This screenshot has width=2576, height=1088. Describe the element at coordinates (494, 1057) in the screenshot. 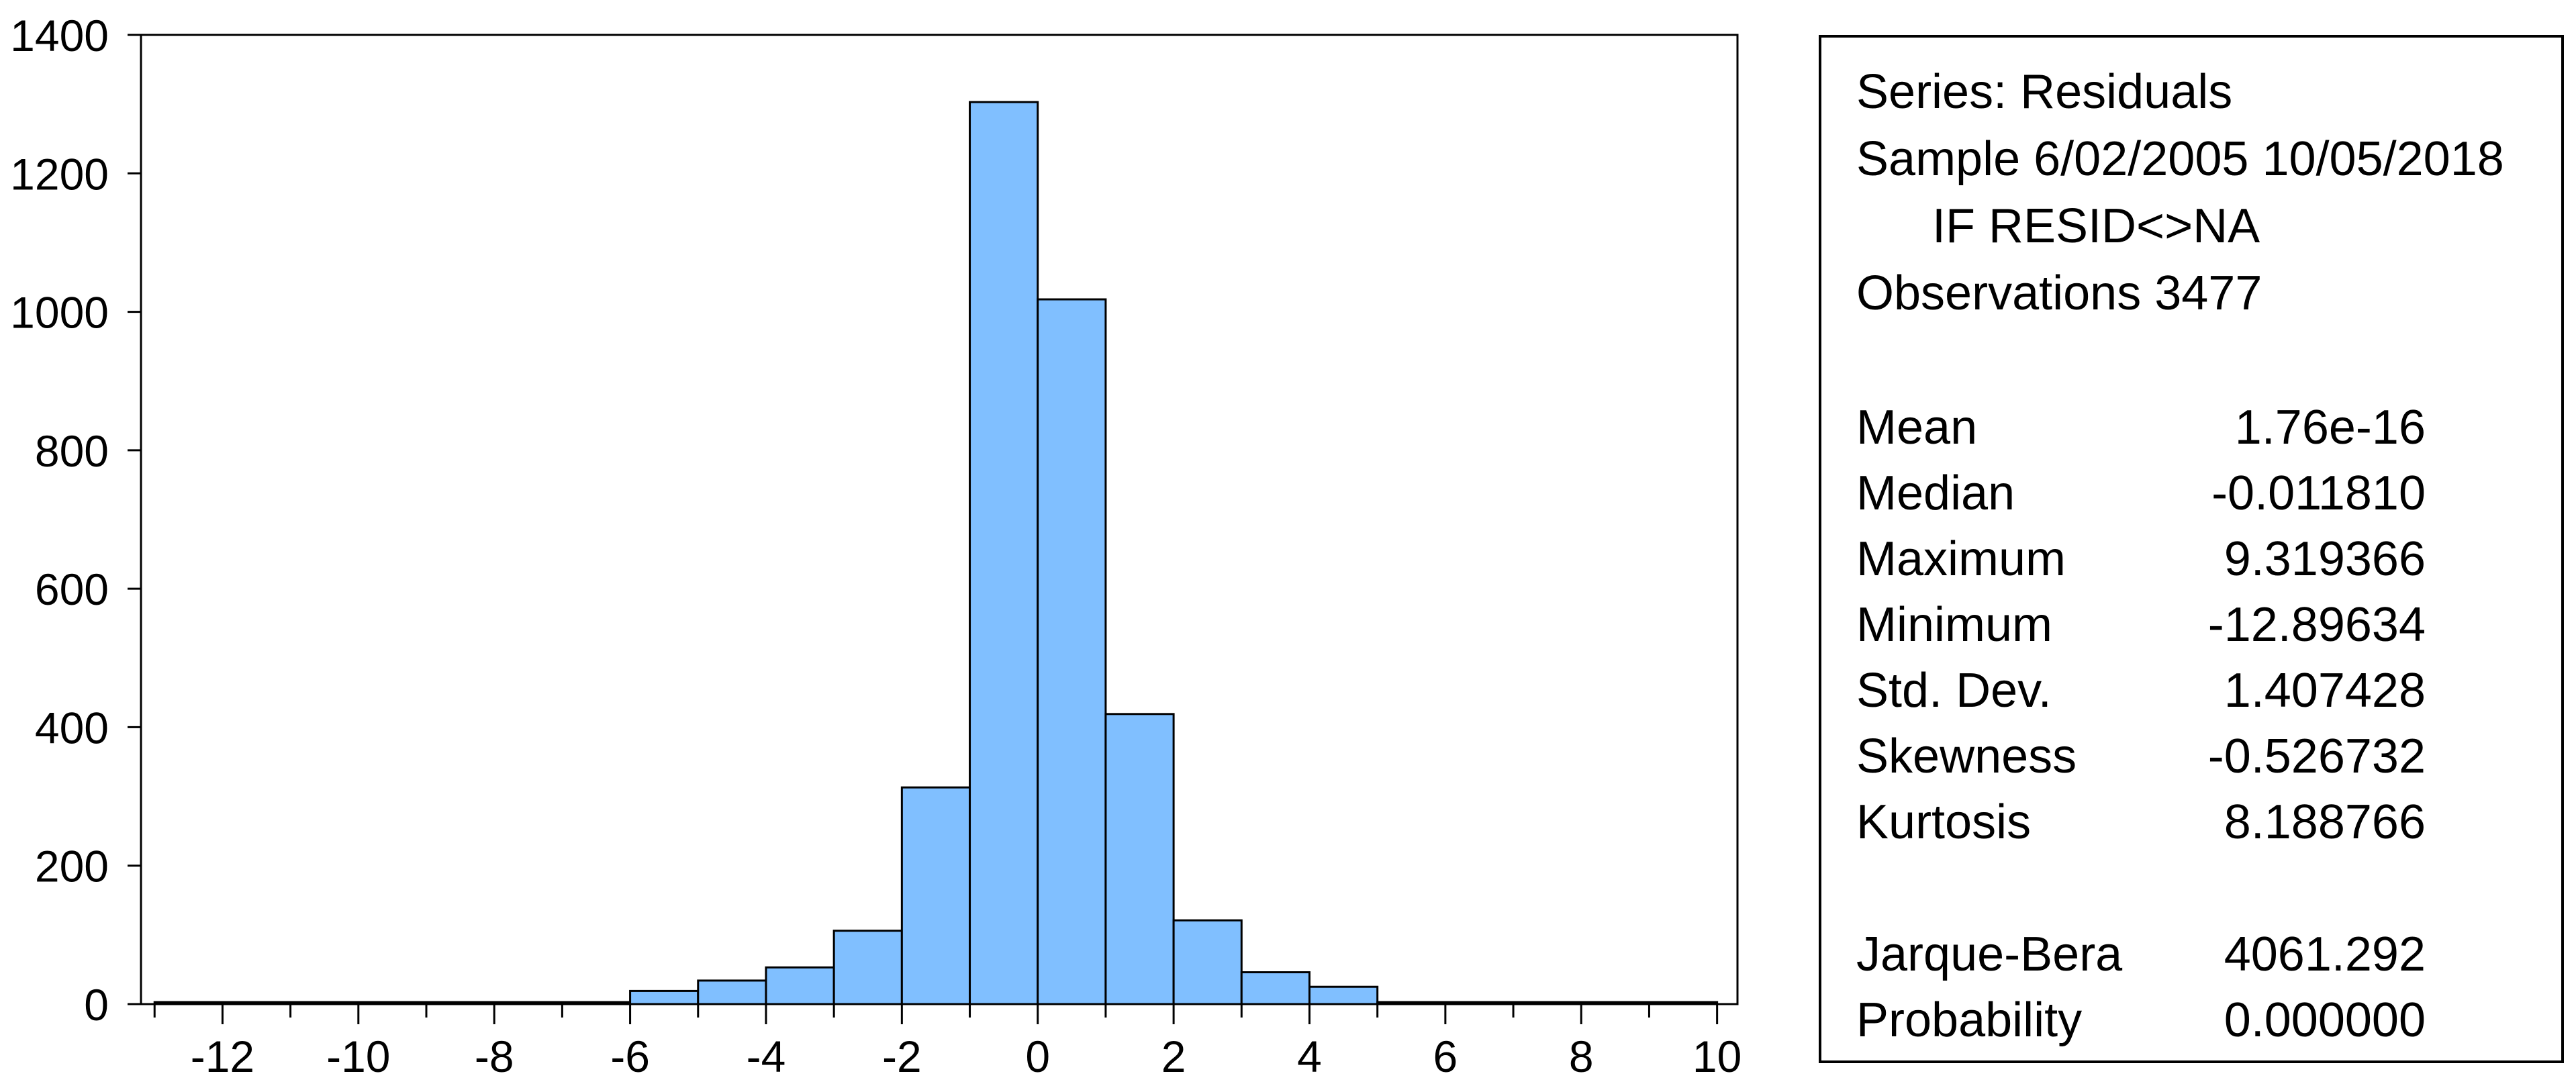

I see `x-tick-label: -8` at that location.